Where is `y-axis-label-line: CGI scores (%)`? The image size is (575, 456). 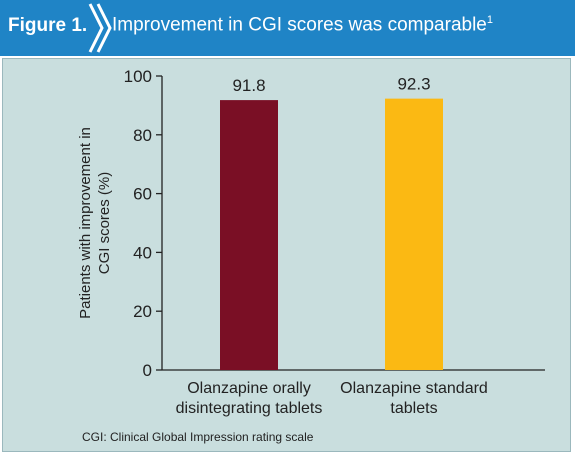
y-axis-label-line: CGI scores (%) is located at coordinates (104, 223).